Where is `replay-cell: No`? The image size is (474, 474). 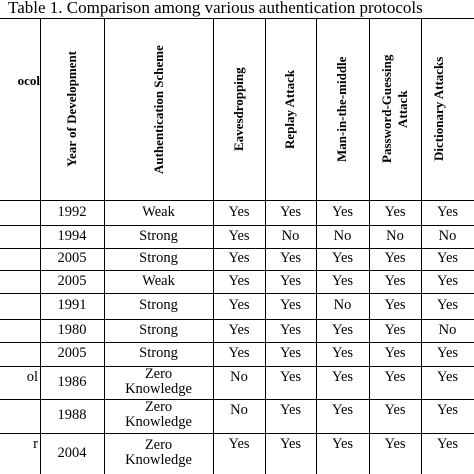 replay-cell: No is located at coordinates (290, 235).